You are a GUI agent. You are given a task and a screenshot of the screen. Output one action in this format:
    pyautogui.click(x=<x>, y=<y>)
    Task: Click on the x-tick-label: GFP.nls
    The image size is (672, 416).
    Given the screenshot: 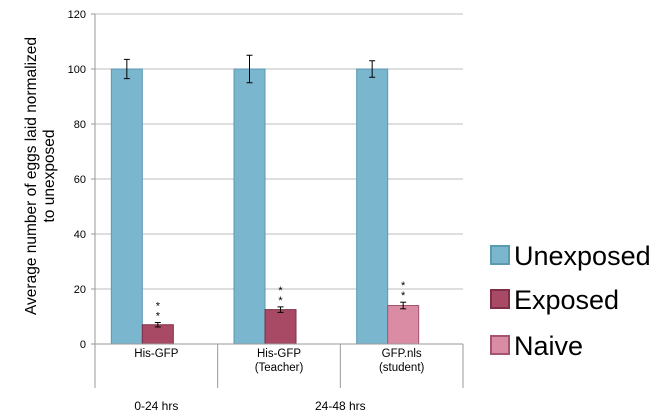 What is the action you would take?
    pyautogui.click(x=402, y=354)
    